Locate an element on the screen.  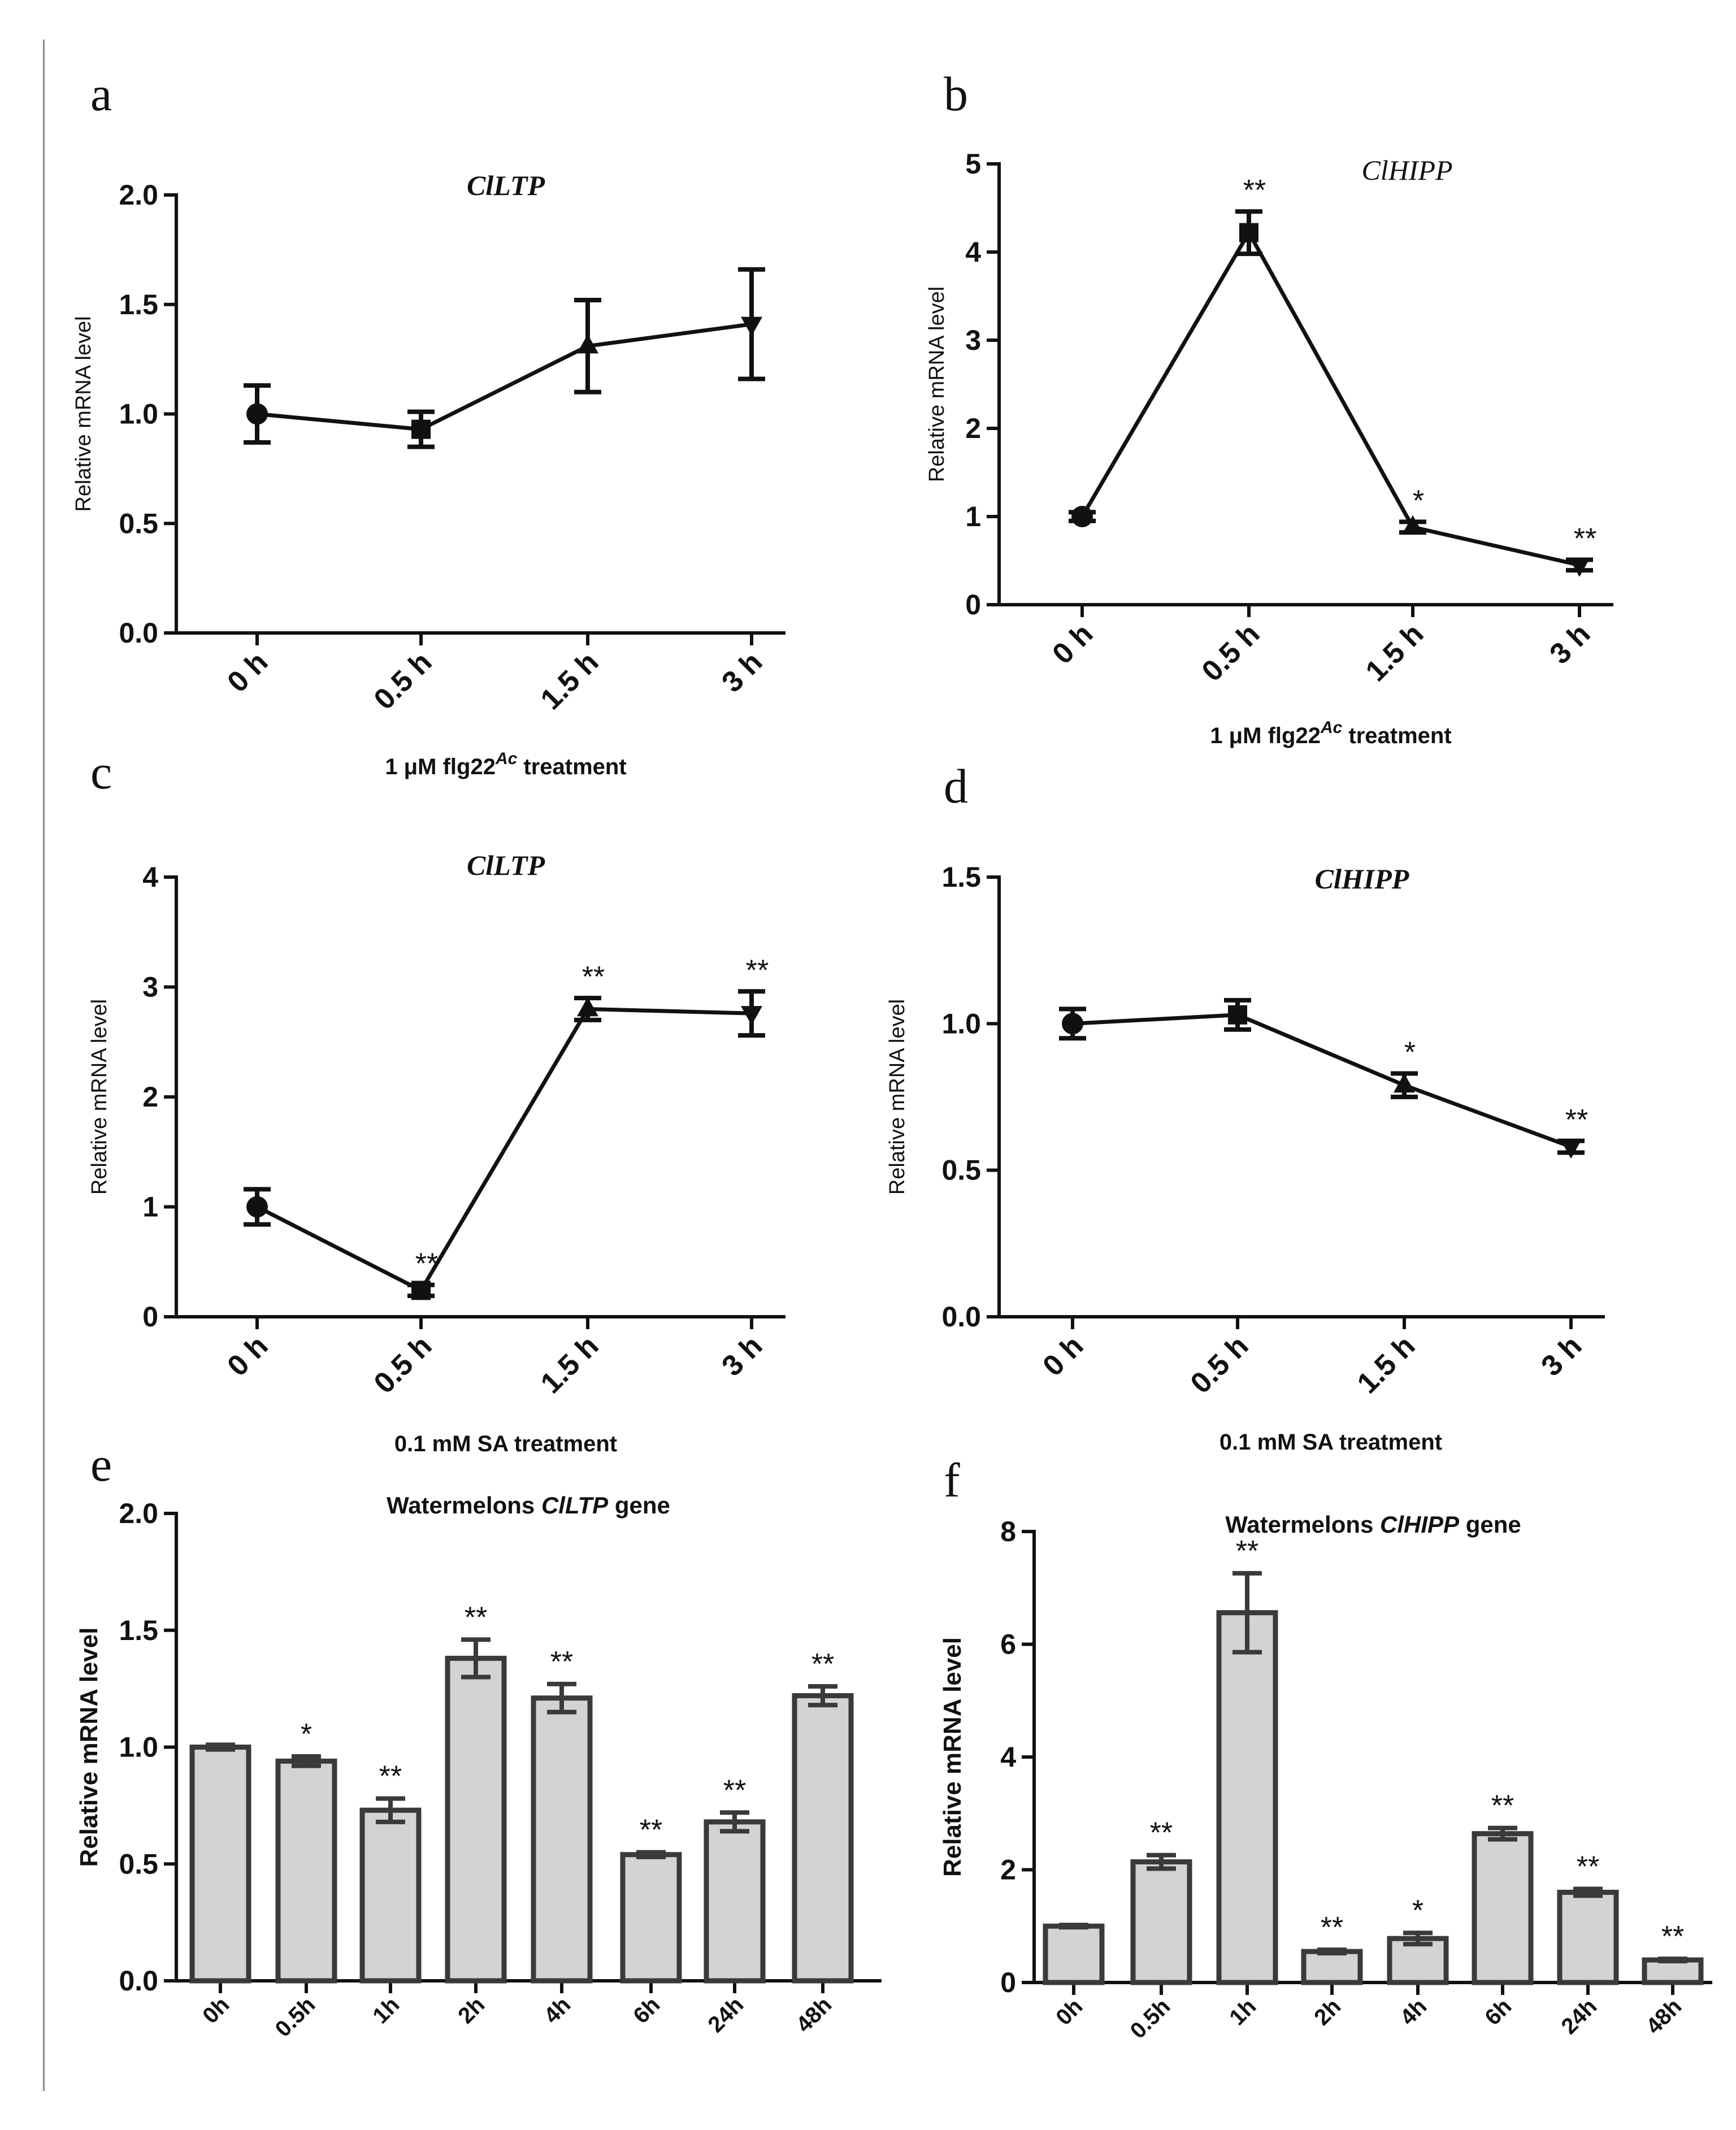
y-tick-label: 0.0 is located at coordinates (961, 1317).